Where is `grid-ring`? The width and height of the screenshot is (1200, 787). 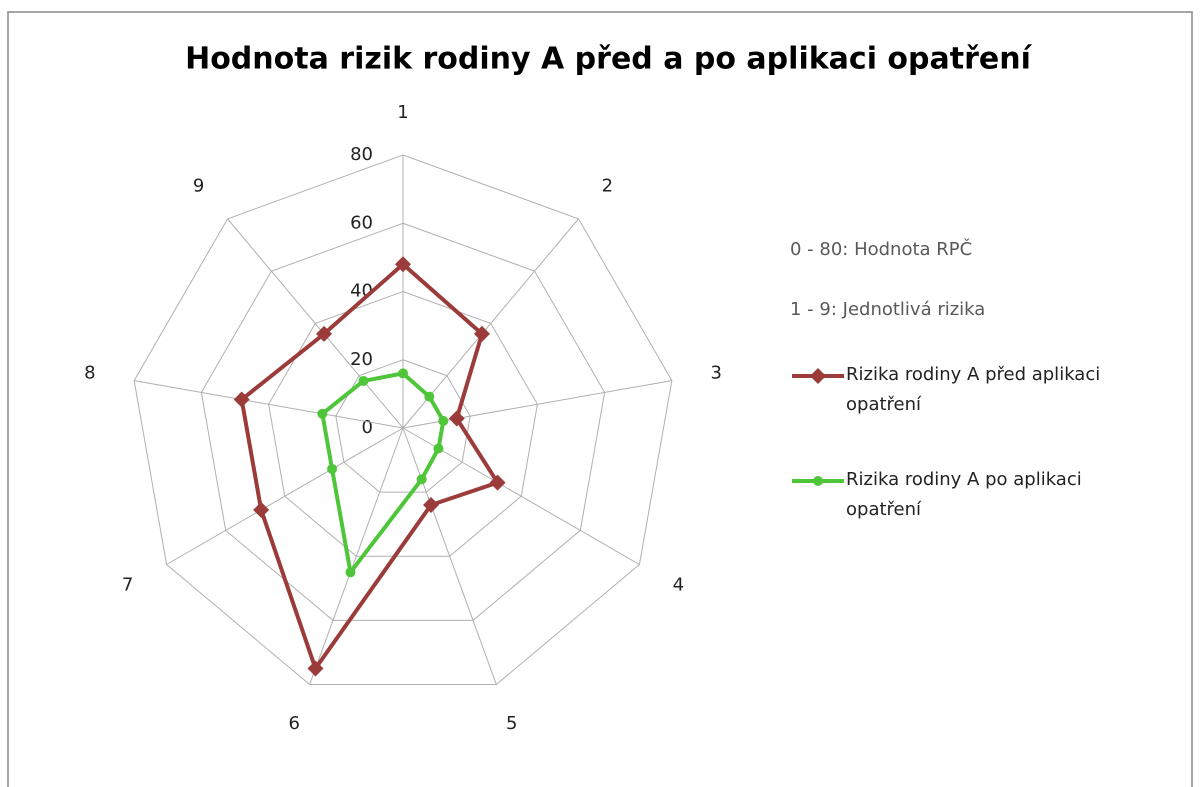
grid-ring is located at coordinates (403, 423).